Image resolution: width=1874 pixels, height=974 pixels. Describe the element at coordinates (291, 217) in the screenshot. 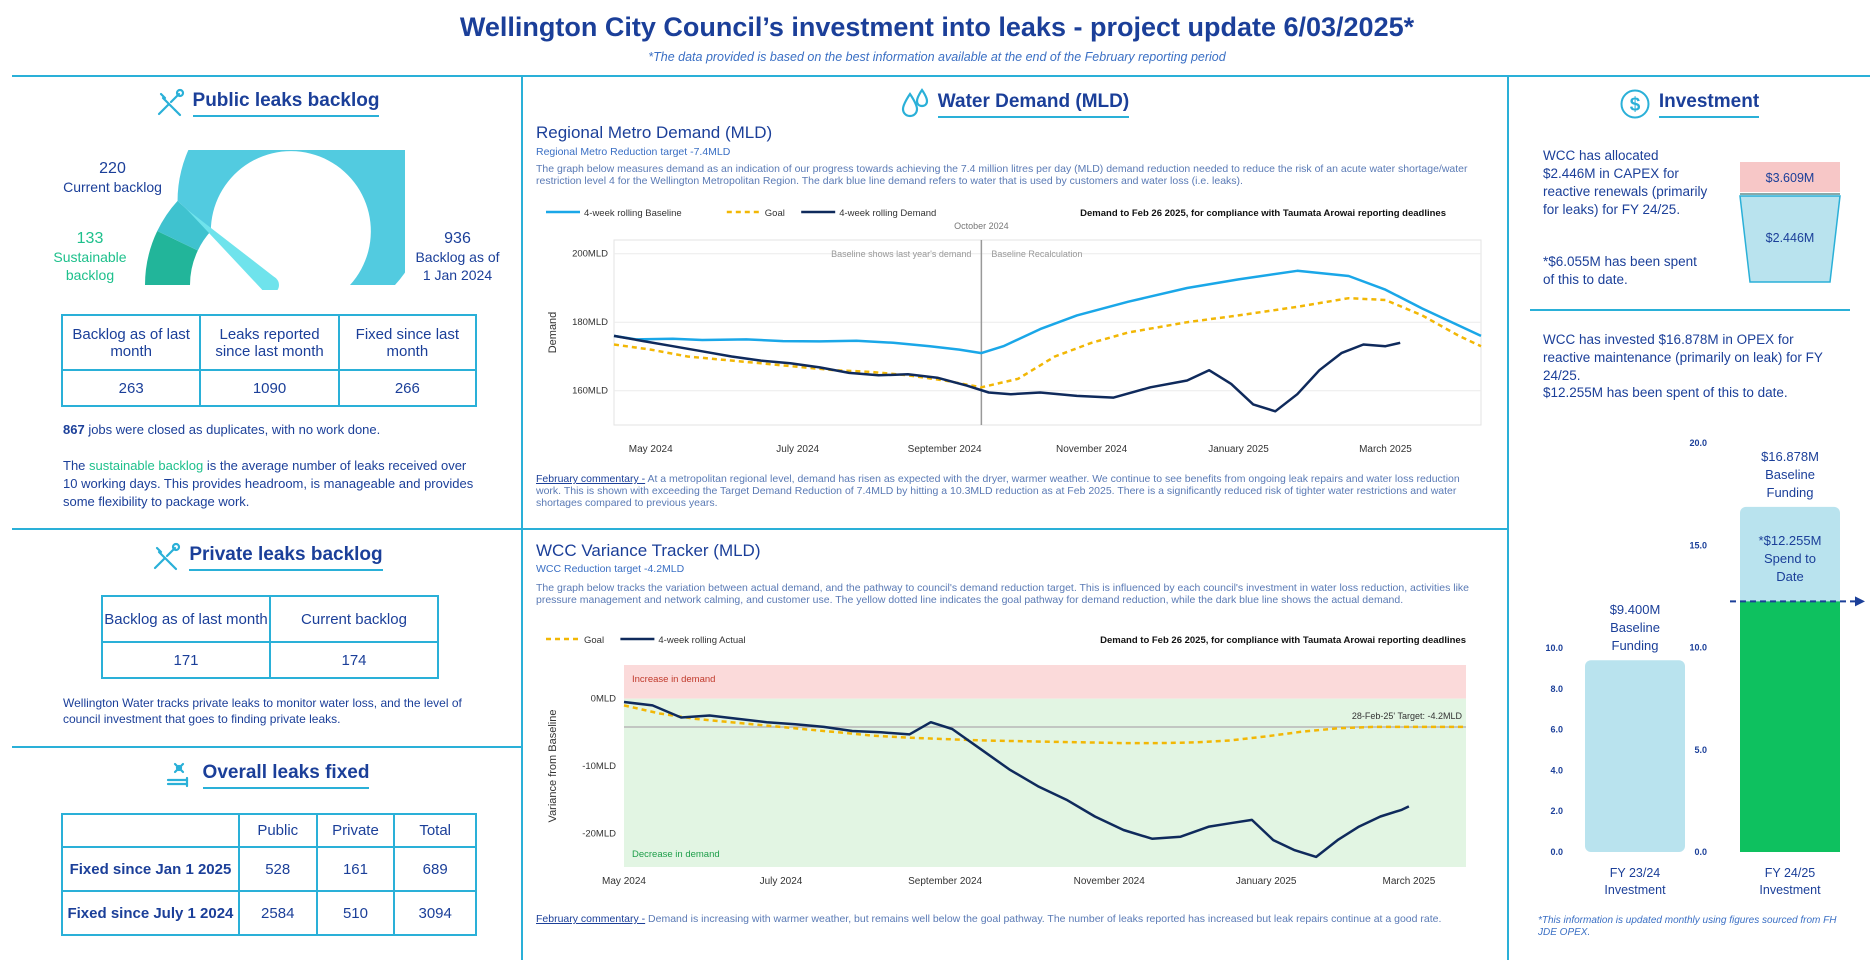

I see `gauge-remaining-band` at that location.